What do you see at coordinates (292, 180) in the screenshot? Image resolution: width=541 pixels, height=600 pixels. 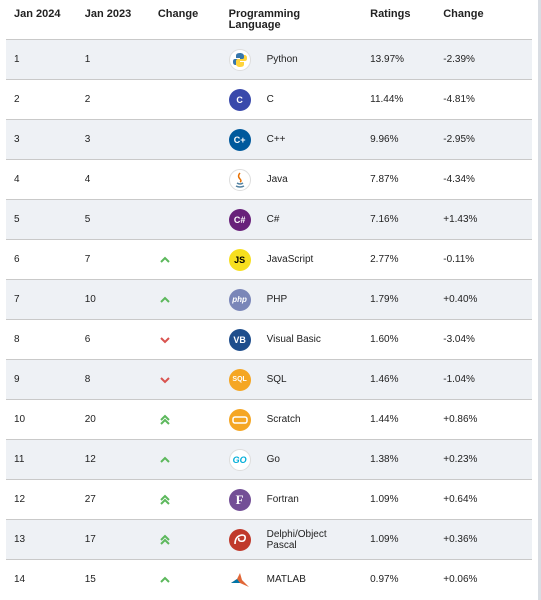 I see `language-cell: Java` at bounding box center [292, 180].